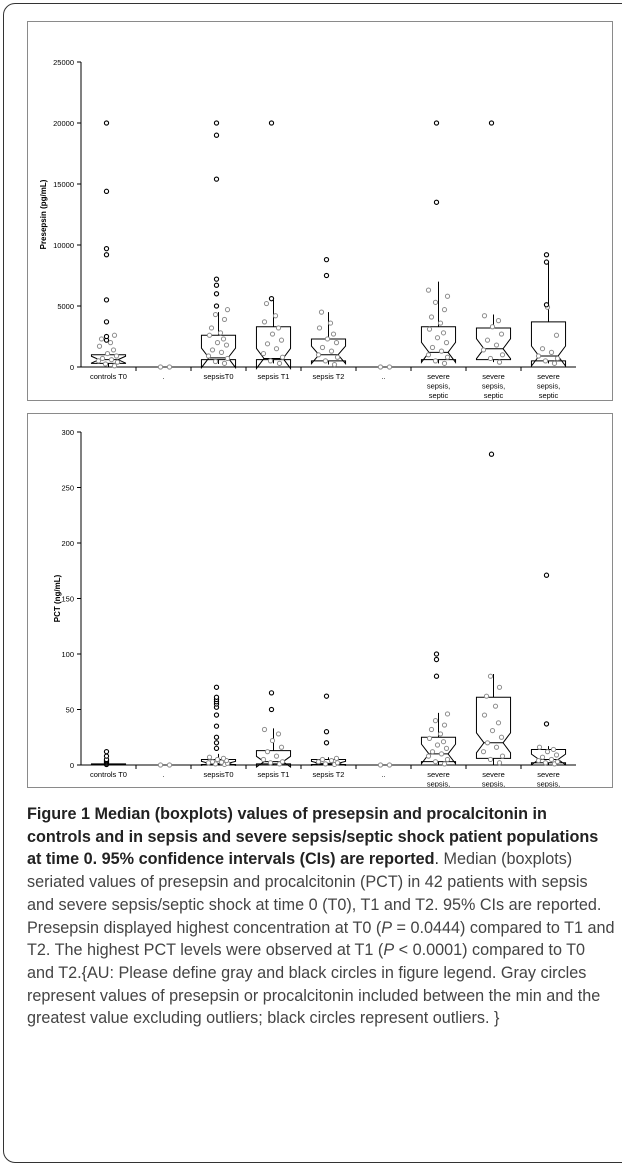 Image resolution: width=622 pixels, height=1163 pixels. I want to click on y-tick-label: 300, so click(67, 432).